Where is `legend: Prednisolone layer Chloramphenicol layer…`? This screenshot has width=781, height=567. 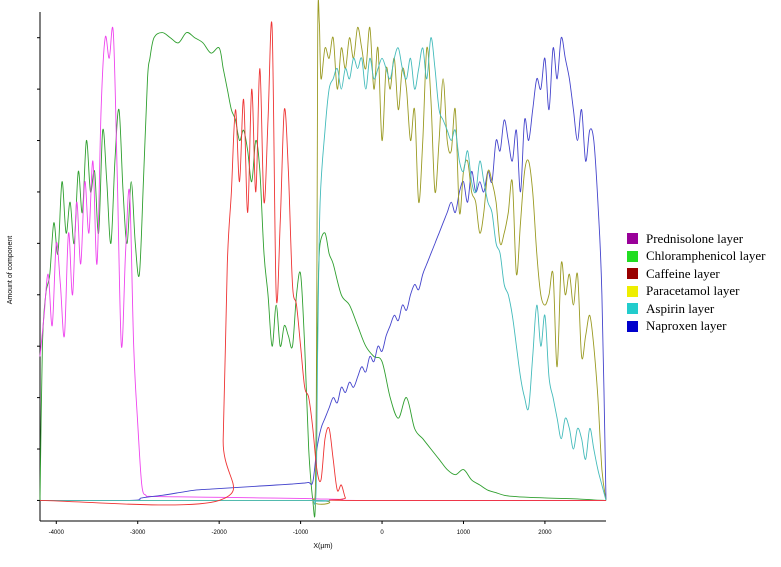
legend: Prednisolone layer Chloramphenicol layer… is located at coordinates (696, 282).